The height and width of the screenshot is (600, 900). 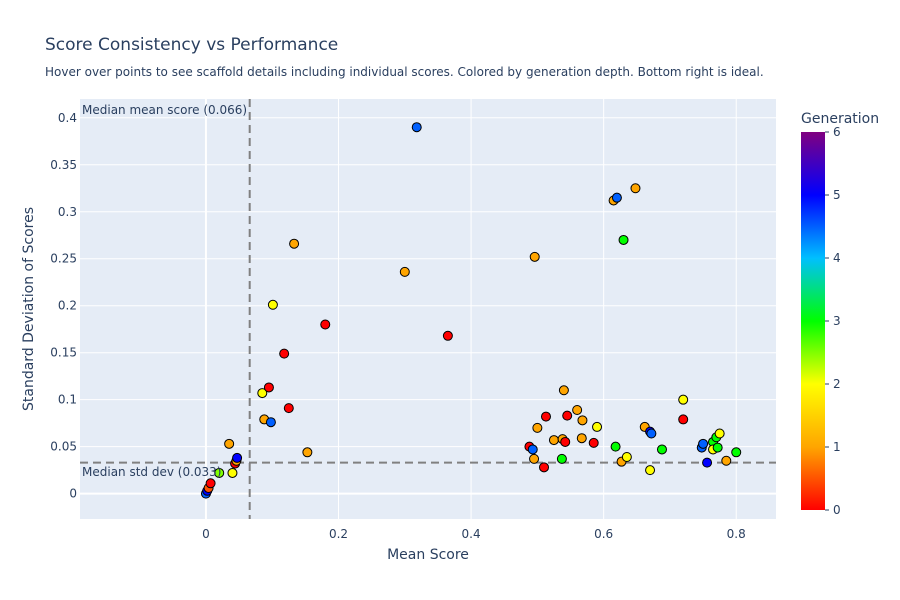 I want to click on x-tick-label: 0.4, so click(x=471, y=534).